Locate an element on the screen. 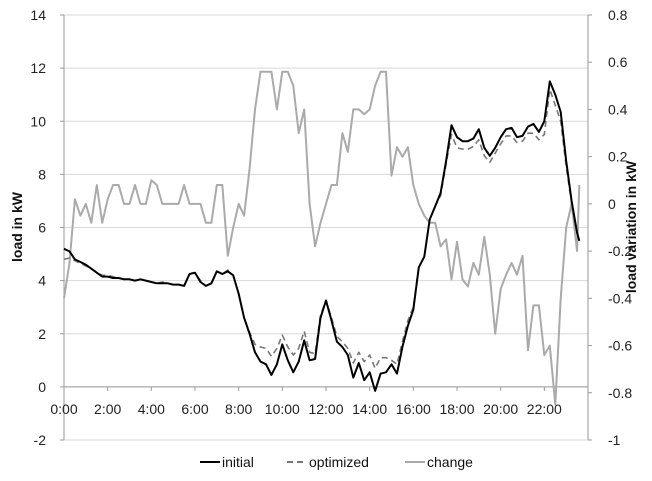  x-tick-label: 0:00 is located at coordinates (63, 409).